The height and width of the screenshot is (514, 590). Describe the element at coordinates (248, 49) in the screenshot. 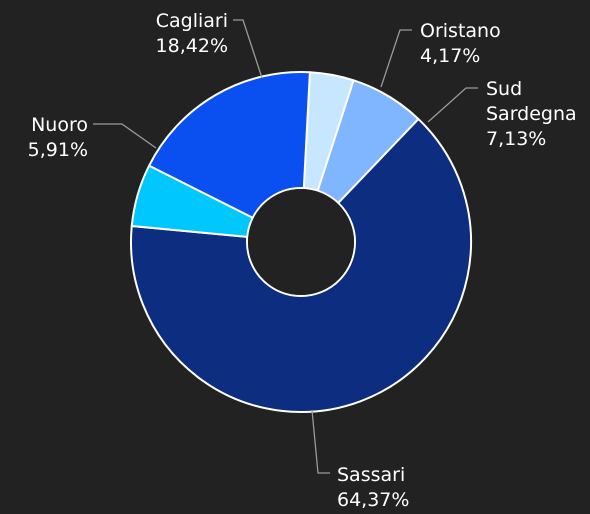

I see `leader-line-cagliari` at that location.